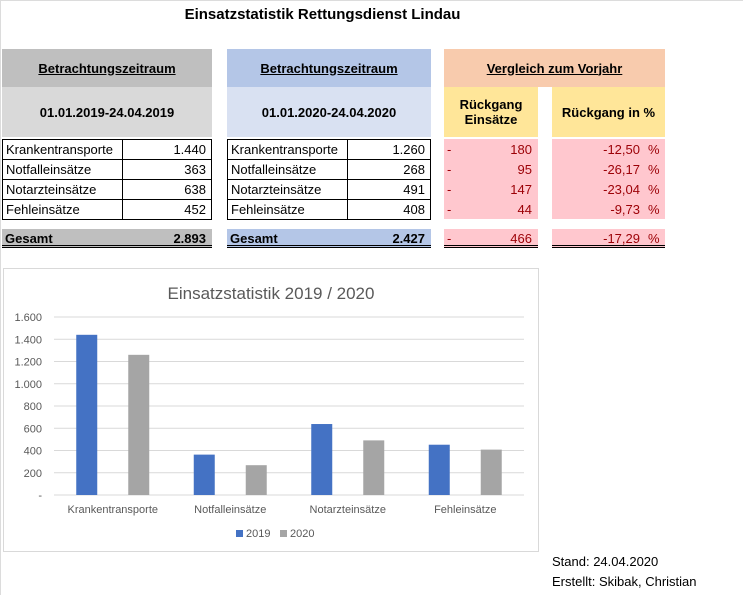 This screenshot has height=595, width=743. Describe the element at coordinates (271, 293) in the screenshot. I see `chart-title: Einsatzstatistik 2019 / 2020` at that location.